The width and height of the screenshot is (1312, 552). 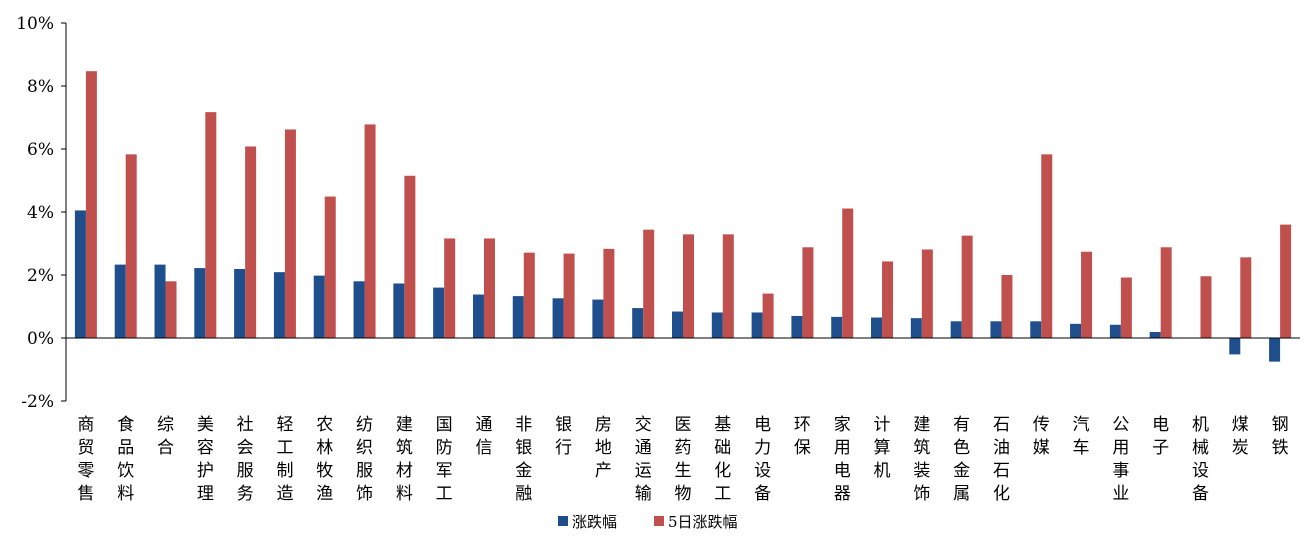 What do you see at coordinates (659, 521) in the screenshot?
I see `legend-swatch` at bounding box center [659, 521].